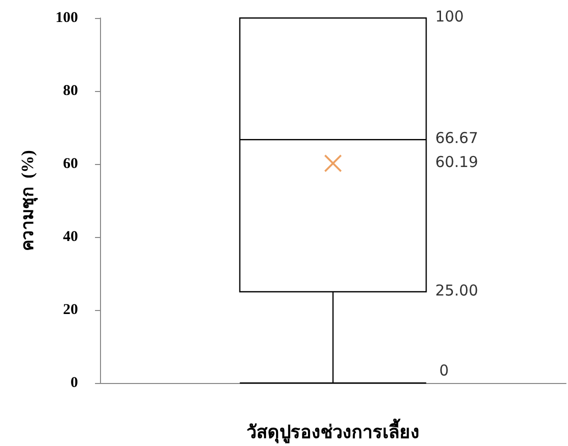  What do you see at coordinates (67, 18) in the screenshot?
I see `y-tick-label: 100` at bounding box center [67, 18].